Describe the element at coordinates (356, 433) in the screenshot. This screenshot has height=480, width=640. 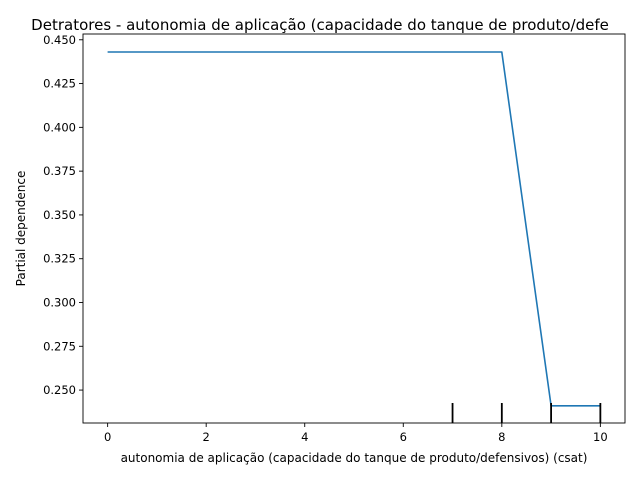
I see `x-axis: 0 2 4 6 8 10` at that location.